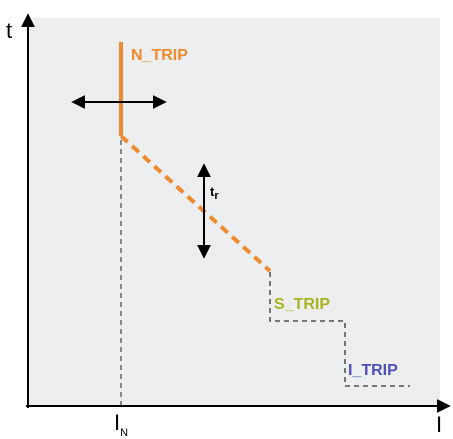 The width and height of the screenshot is (453, 439). What do you see at coordinates (159, 55) in the screenshot?
I see `n-trip-label: N_TRIP` at bounding box center [159, 55].